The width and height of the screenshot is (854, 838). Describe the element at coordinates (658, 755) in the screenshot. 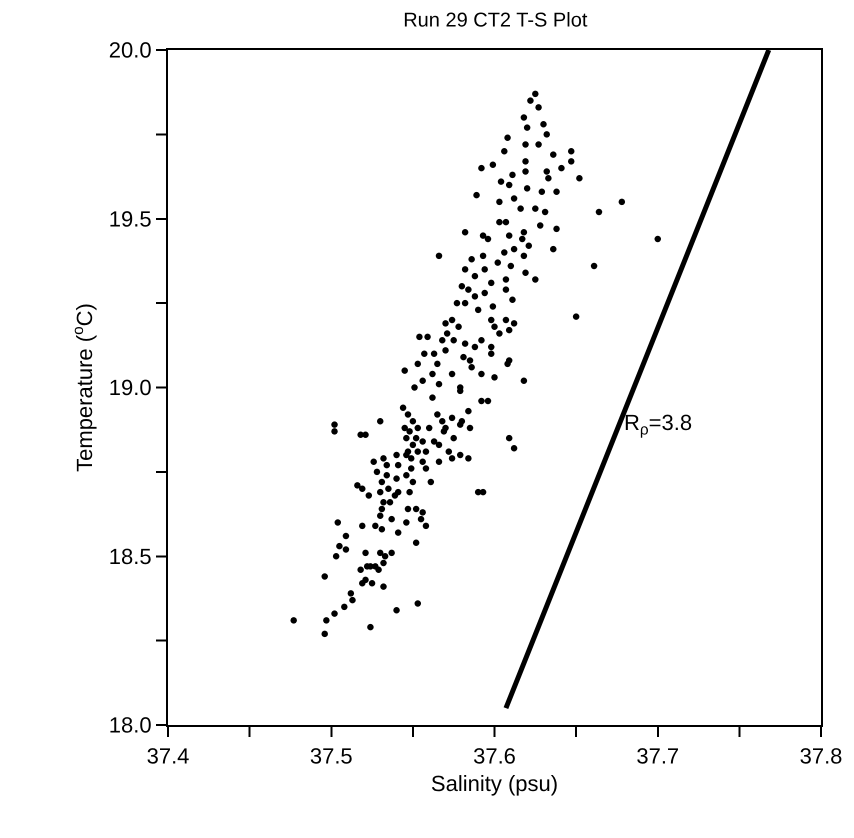

I see `x-tick-label: 37.7` at that location.